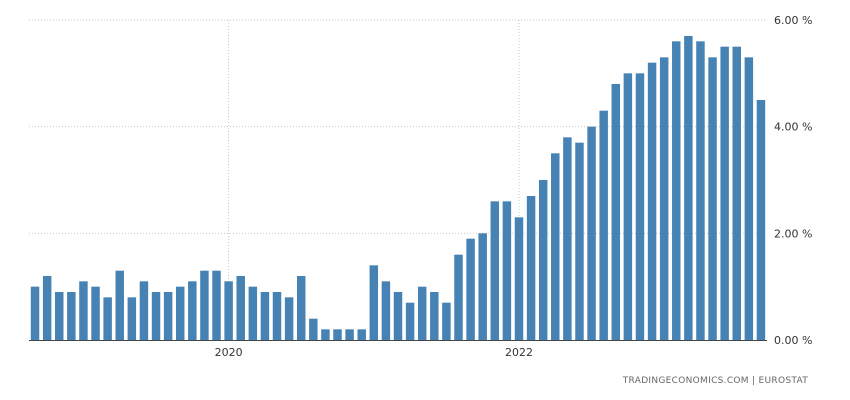 The width and height of the screenshot is (850, 400). What do you see at coordinates (715, 381) in the screenshot?
I see `source-credit: TRADINGECONOMICS.COM | EUROSTAT` at bounding box center [715, 381].